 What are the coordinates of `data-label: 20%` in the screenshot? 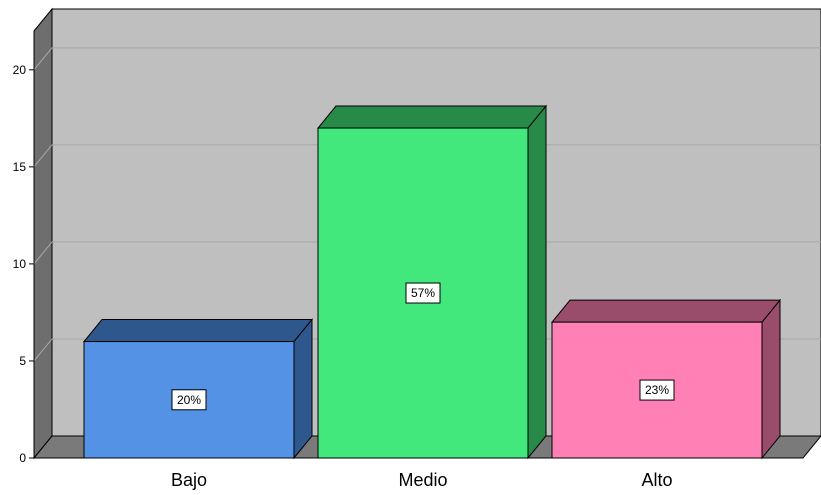 It's located at (189, 400).